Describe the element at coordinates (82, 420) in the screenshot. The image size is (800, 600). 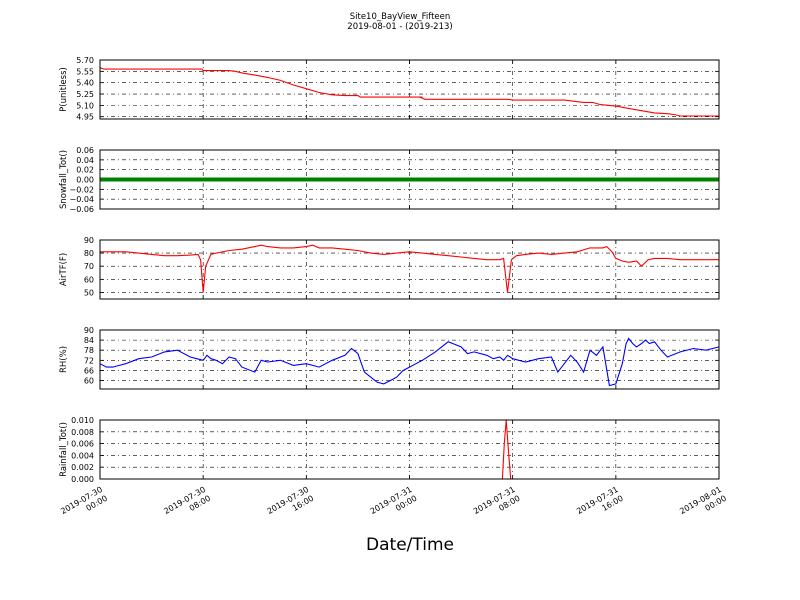
I see `y-tick-label: 0.010` at that location.